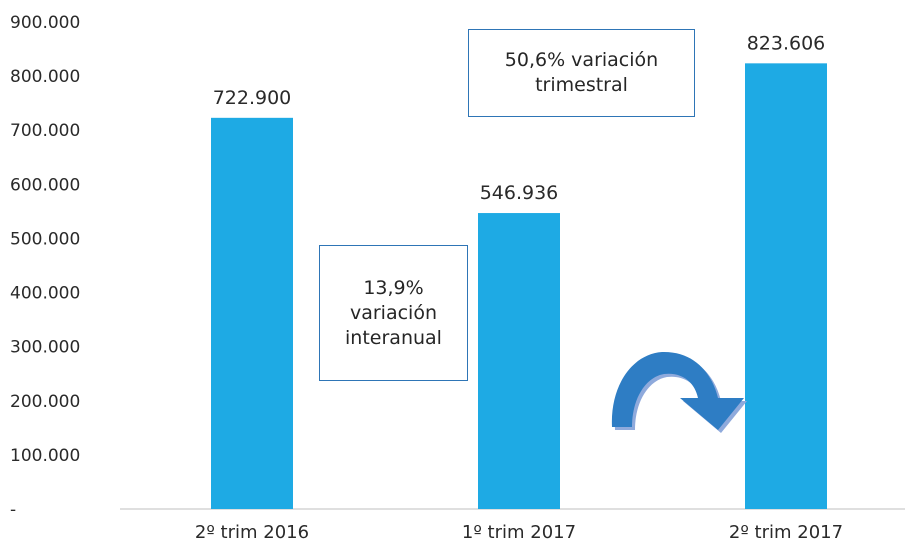 This screenshot has width=909, height=549. Describe the element at coordinates (45, 348) in the screenshot. I see `y-tick-label: 300.000` at that location.